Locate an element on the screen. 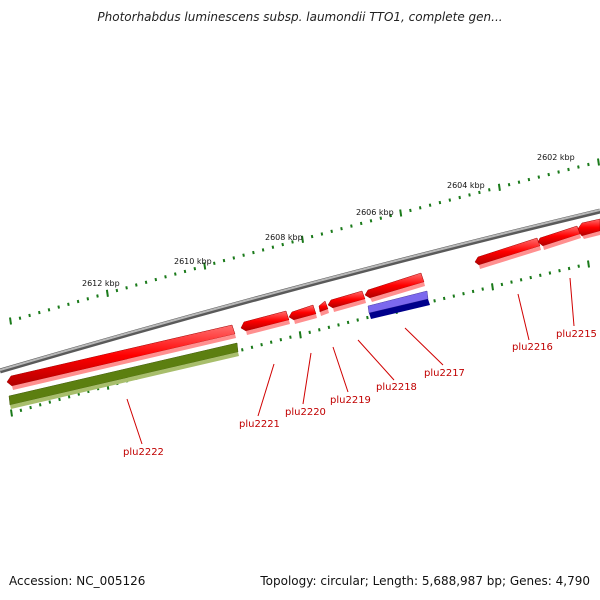 The image size is (600, 600). accession-text: Accession: NC_005126 is located at coordinates (77, 581).